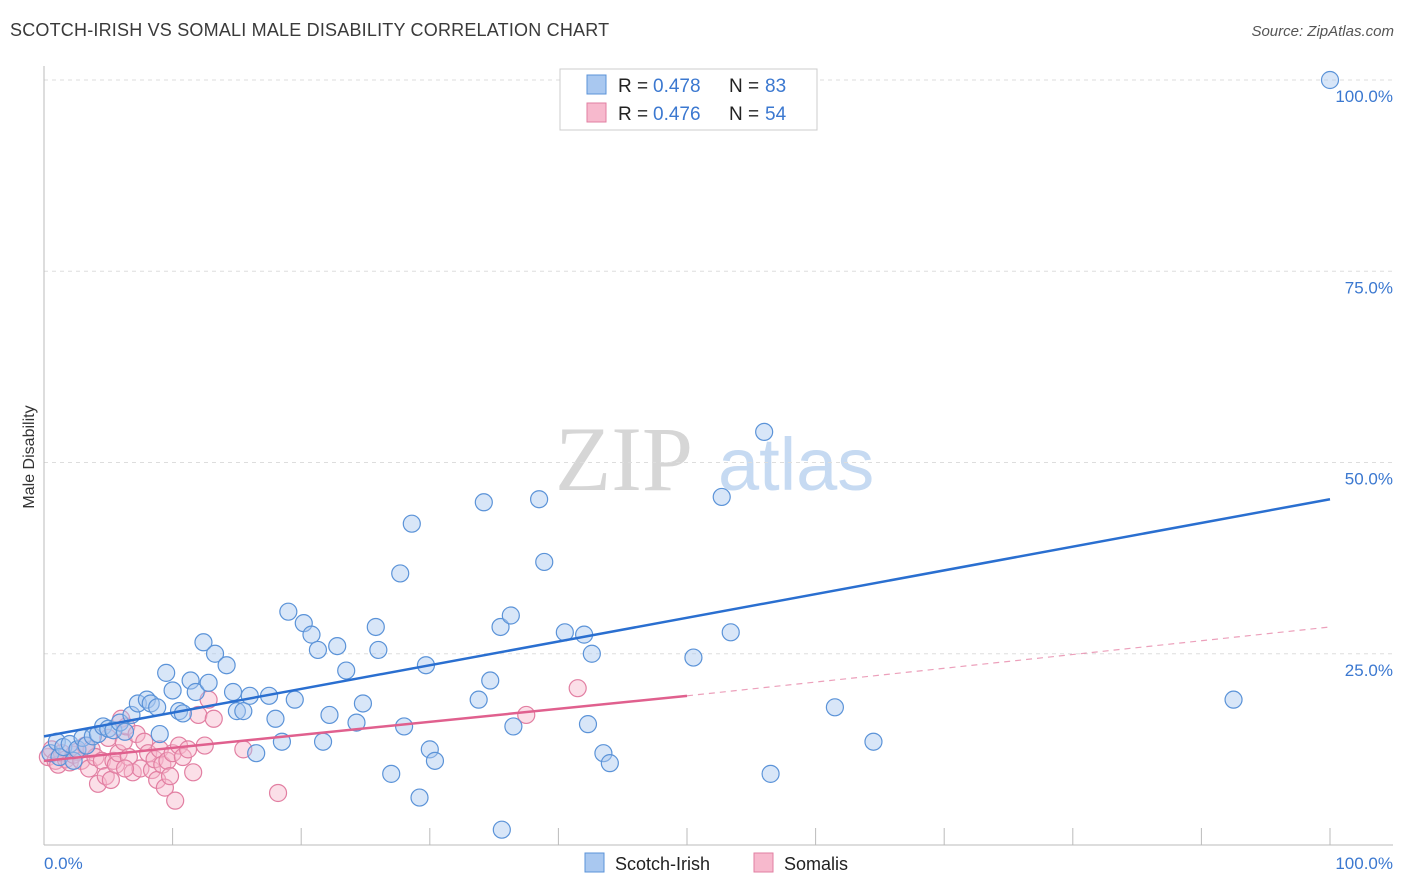 This screenshot has height=892, width=1406. I want to click on legend-swatch-somalis, so click(596, 112).